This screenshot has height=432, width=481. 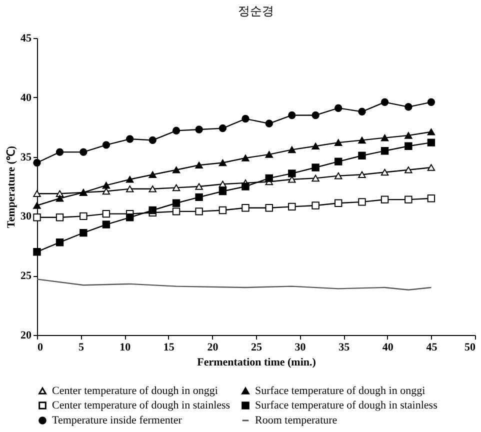 What do you see at coordinates (169, 348) in the screenshot?
I see `x-tick-label: 15` at bounding box center [169, 348].